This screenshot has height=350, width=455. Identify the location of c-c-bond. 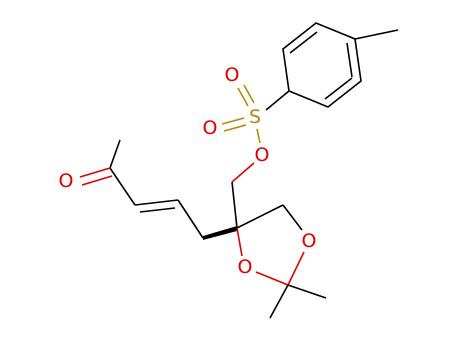
(234, 205).